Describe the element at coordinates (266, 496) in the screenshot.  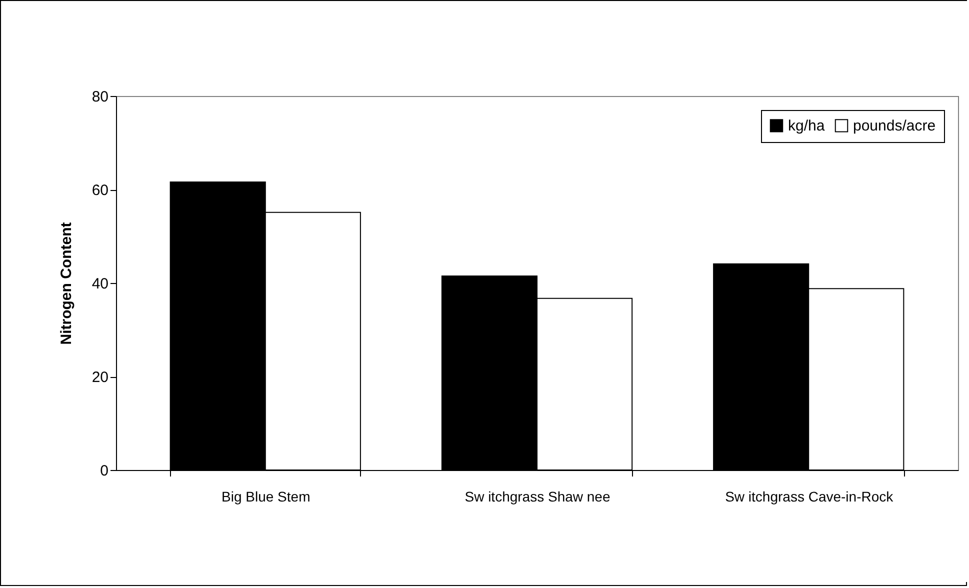
I see `x-tick-label: Big Blue Stem` at that location.